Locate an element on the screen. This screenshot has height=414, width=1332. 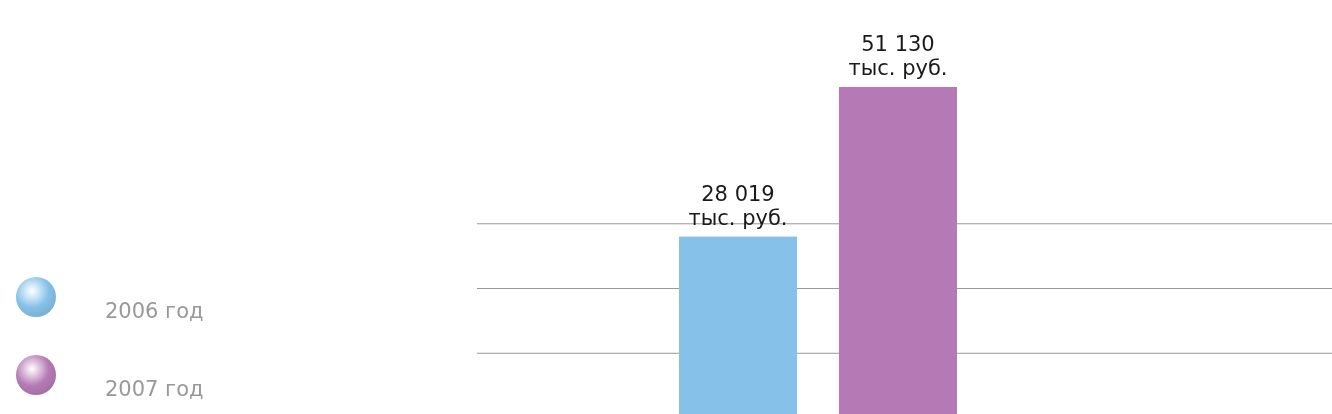
legend-label: 2006 год is located at coordinates (154, 311).